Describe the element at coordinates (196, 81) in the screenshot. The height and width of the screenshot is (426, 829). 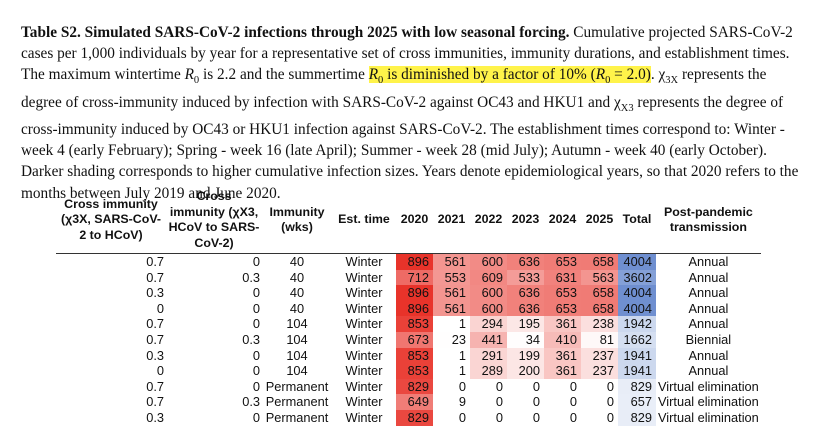
I see `r0-subscript: 0` at that location.